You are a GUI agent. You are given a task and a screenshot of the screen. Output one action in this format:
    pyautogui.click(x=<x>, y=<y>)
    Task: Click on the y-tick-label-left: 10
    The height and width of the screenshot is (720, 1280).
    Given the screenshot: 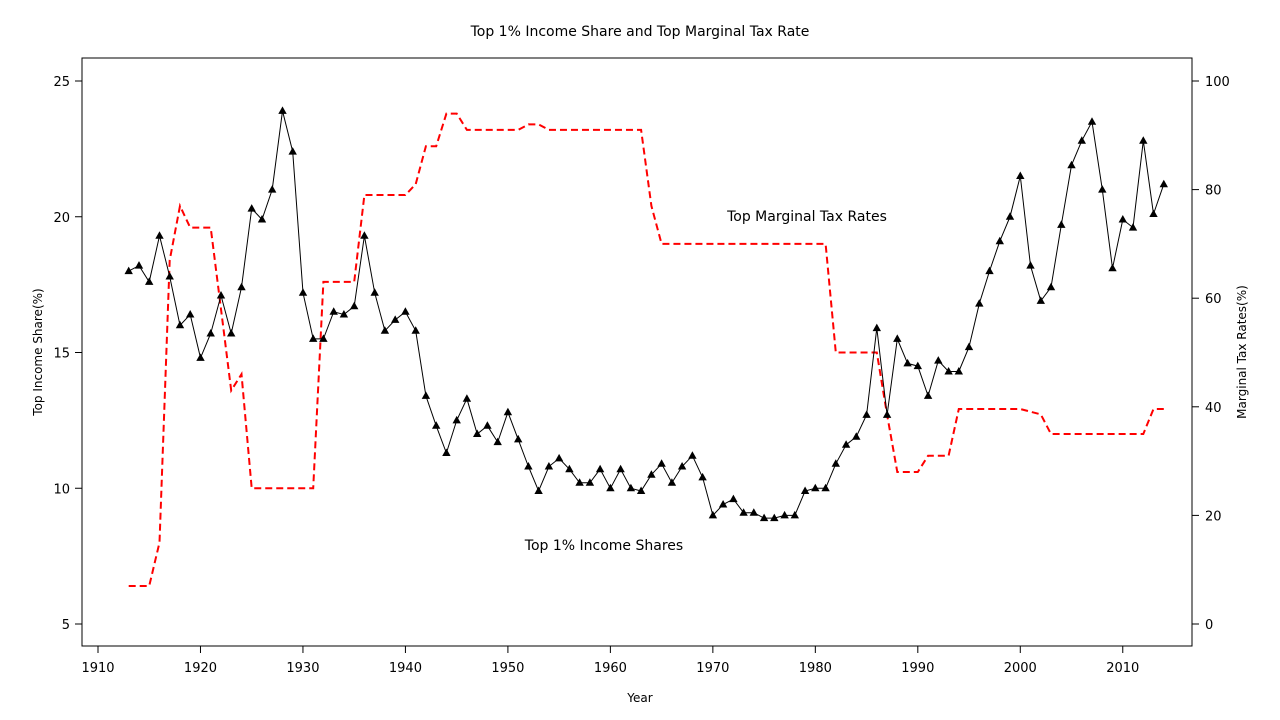 What is the action you would take?
    pyautogui.click(x=61, y=489)
    